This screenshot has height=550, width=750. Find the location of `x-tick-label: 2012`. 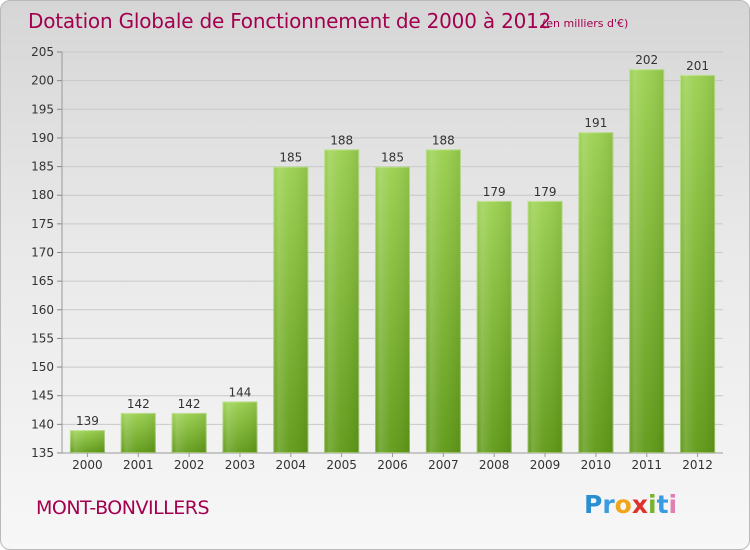

x-tick-label: 2012 is located at coordinates (697, 465).